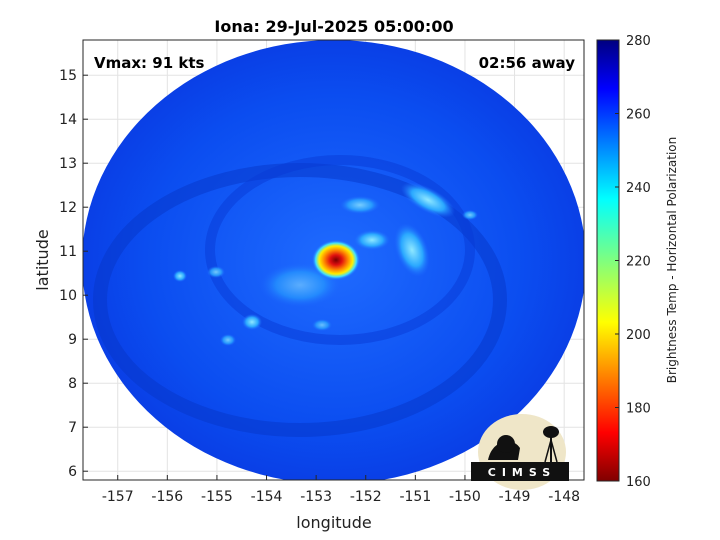 The width and height of the screenshot is (720, 540). Describe the element at coordinates (68, 164) in the screenshot. I see `y-tick-label: 13` at that location.